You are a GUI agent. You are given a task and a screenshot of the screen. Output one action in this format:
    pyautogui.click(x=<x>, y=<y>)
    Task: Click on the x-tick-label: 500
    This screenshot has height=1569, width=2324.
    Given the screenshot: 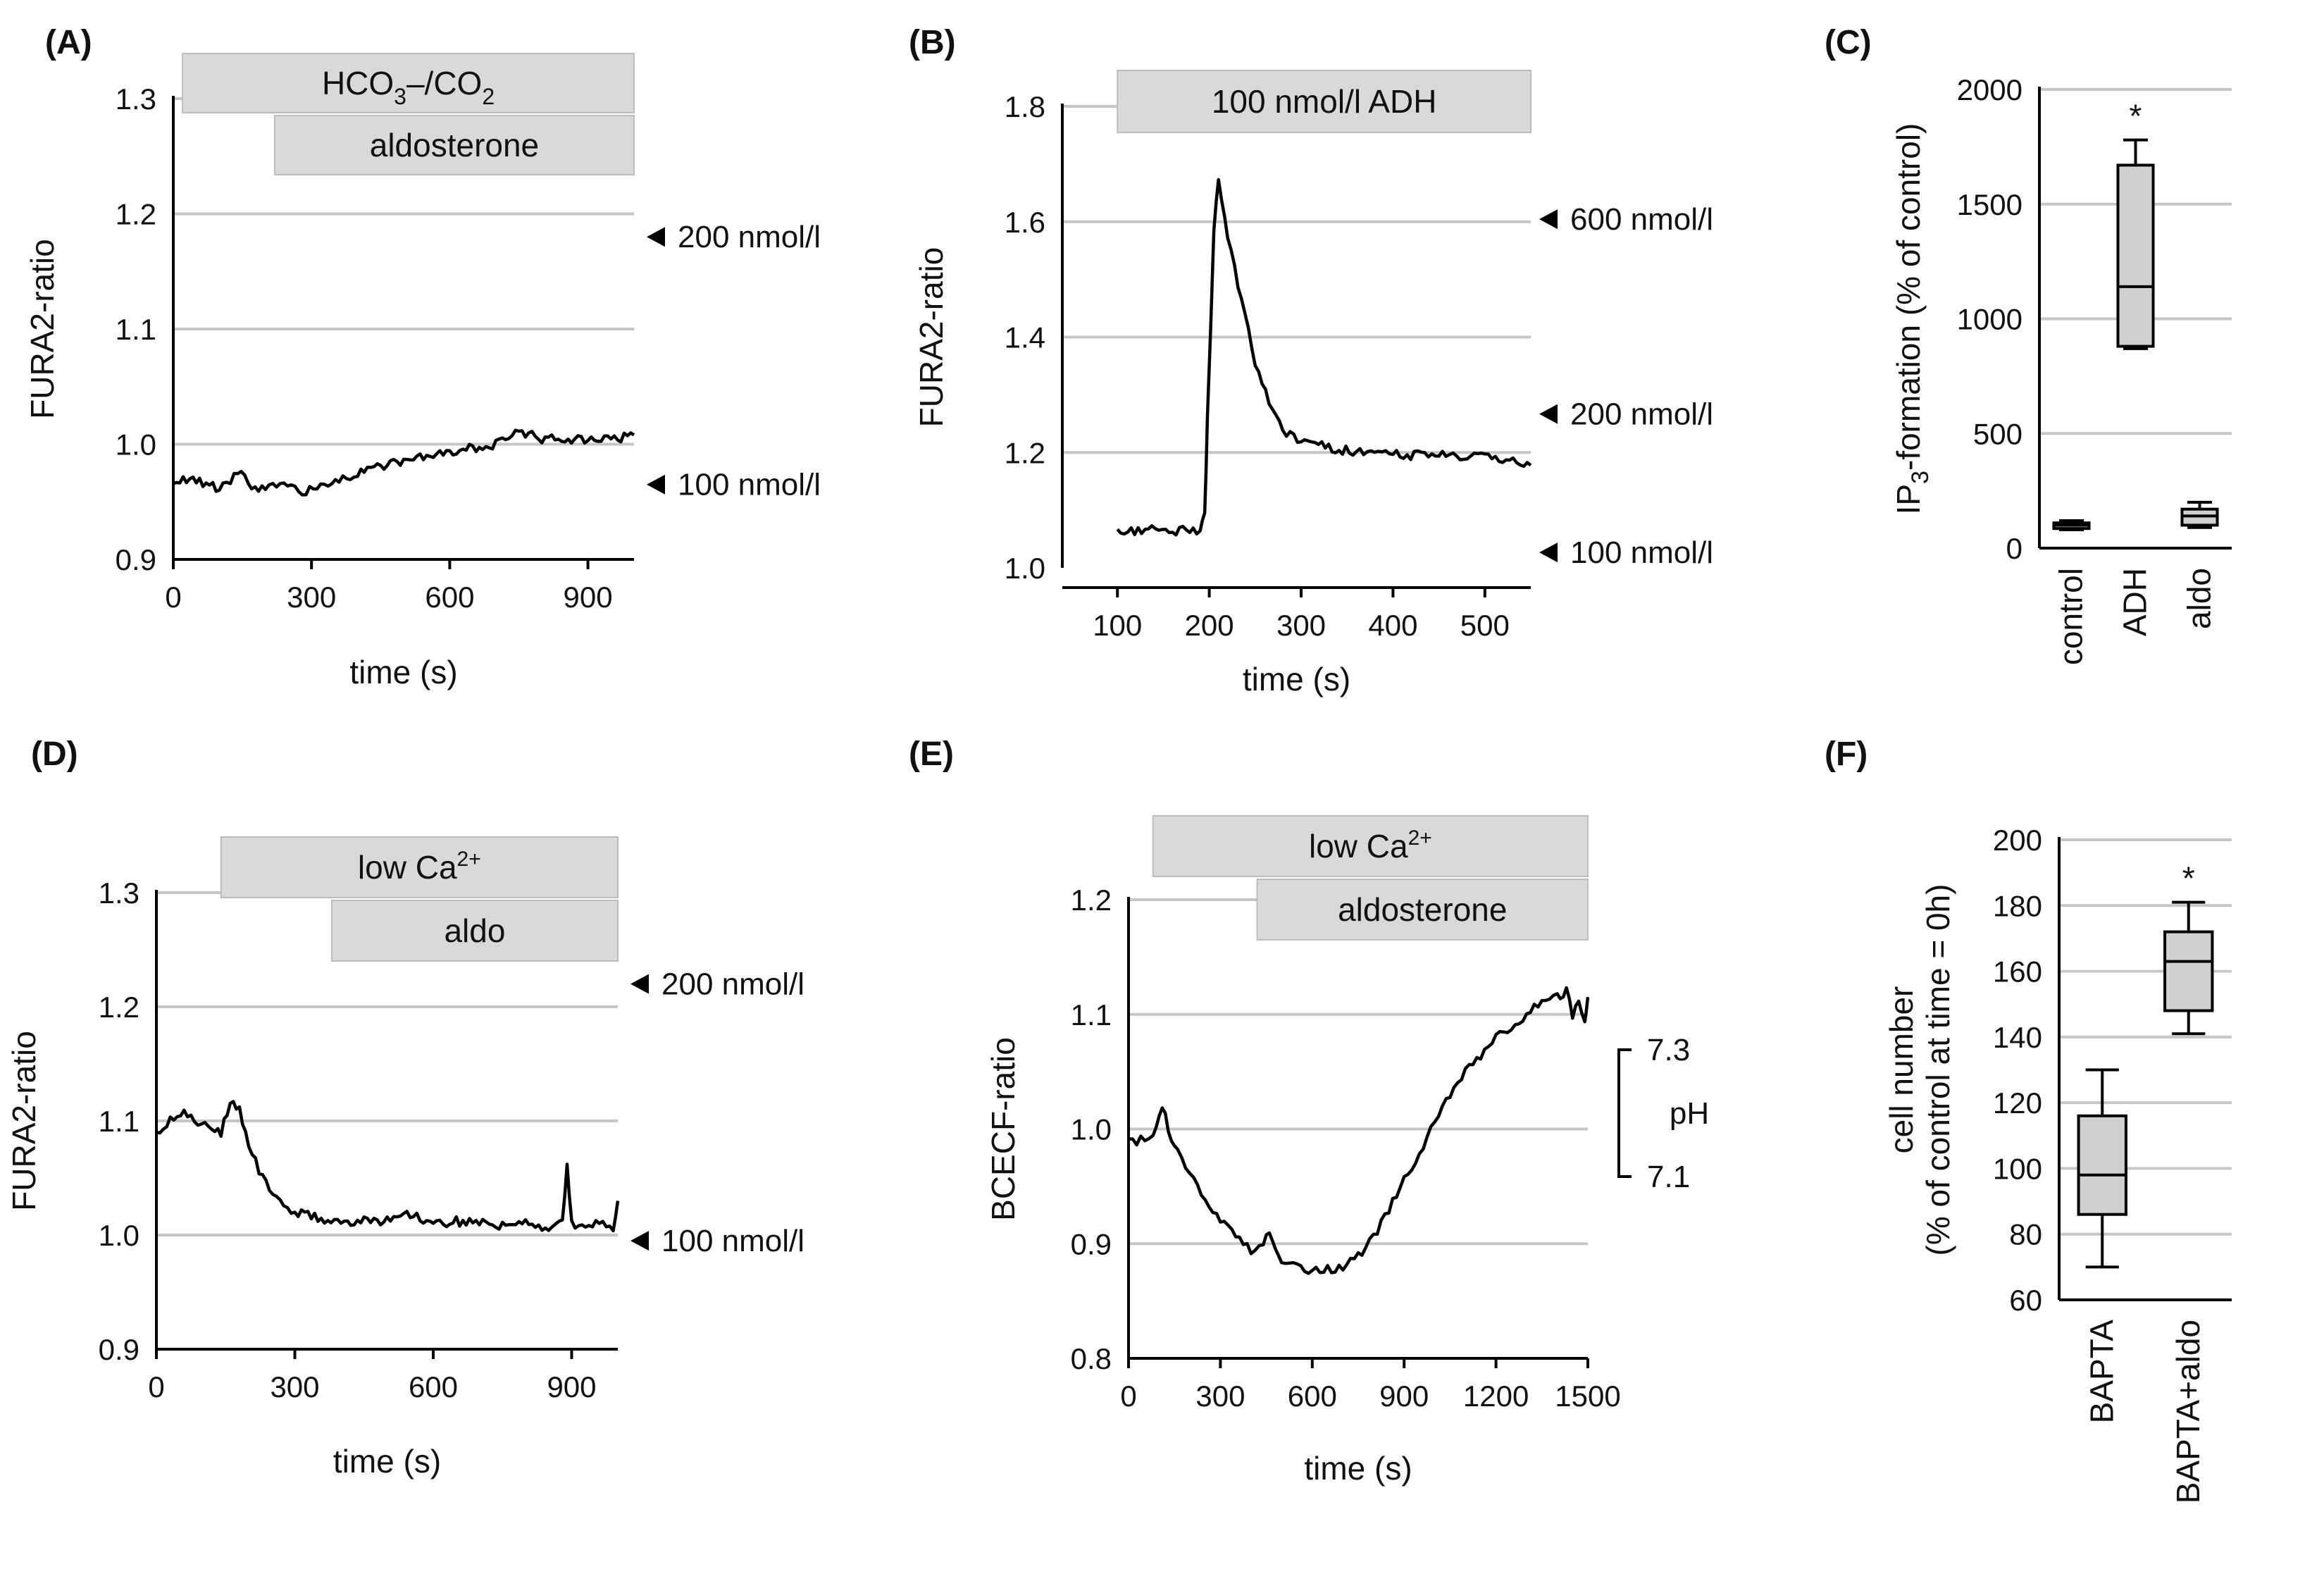 What is the action you would take?
    pyautogui.click(x=1485, y=626)
    